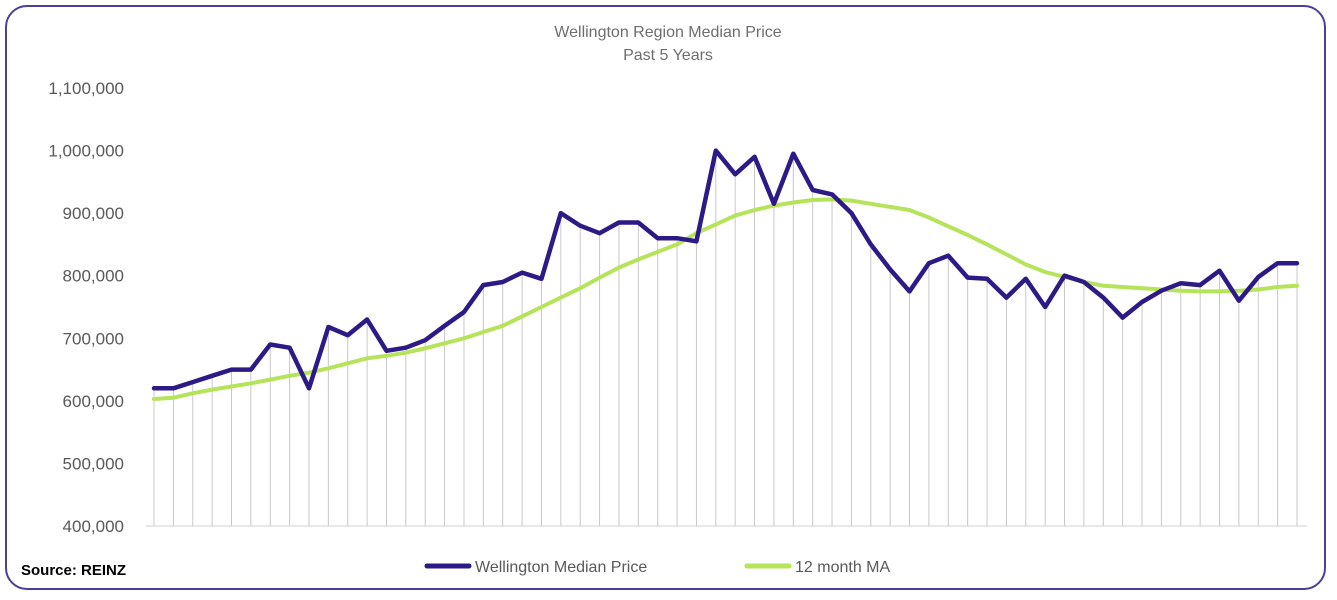  What do you see at coordinates (93, 463) in the screenshot?
I see `y-tick-label: 500,000` at bounding box center [93, 463].